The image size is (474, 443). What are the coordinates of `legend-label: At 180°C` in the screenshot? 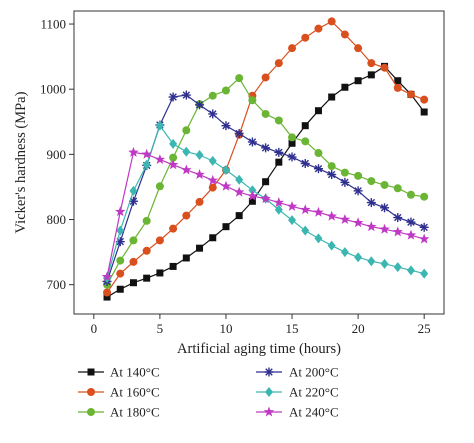 It's located at (135, 412).